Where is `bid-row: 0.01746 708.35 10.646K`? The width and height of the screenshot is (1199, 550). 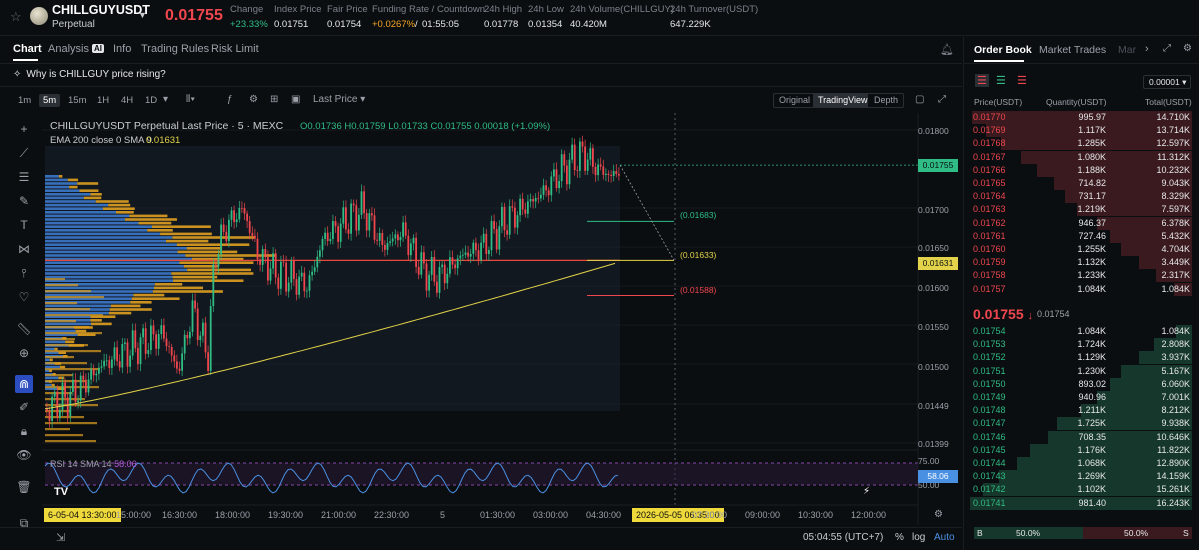
bid-row: 0.01746 708.35 10.646K is located at coordinates (1081, 437).